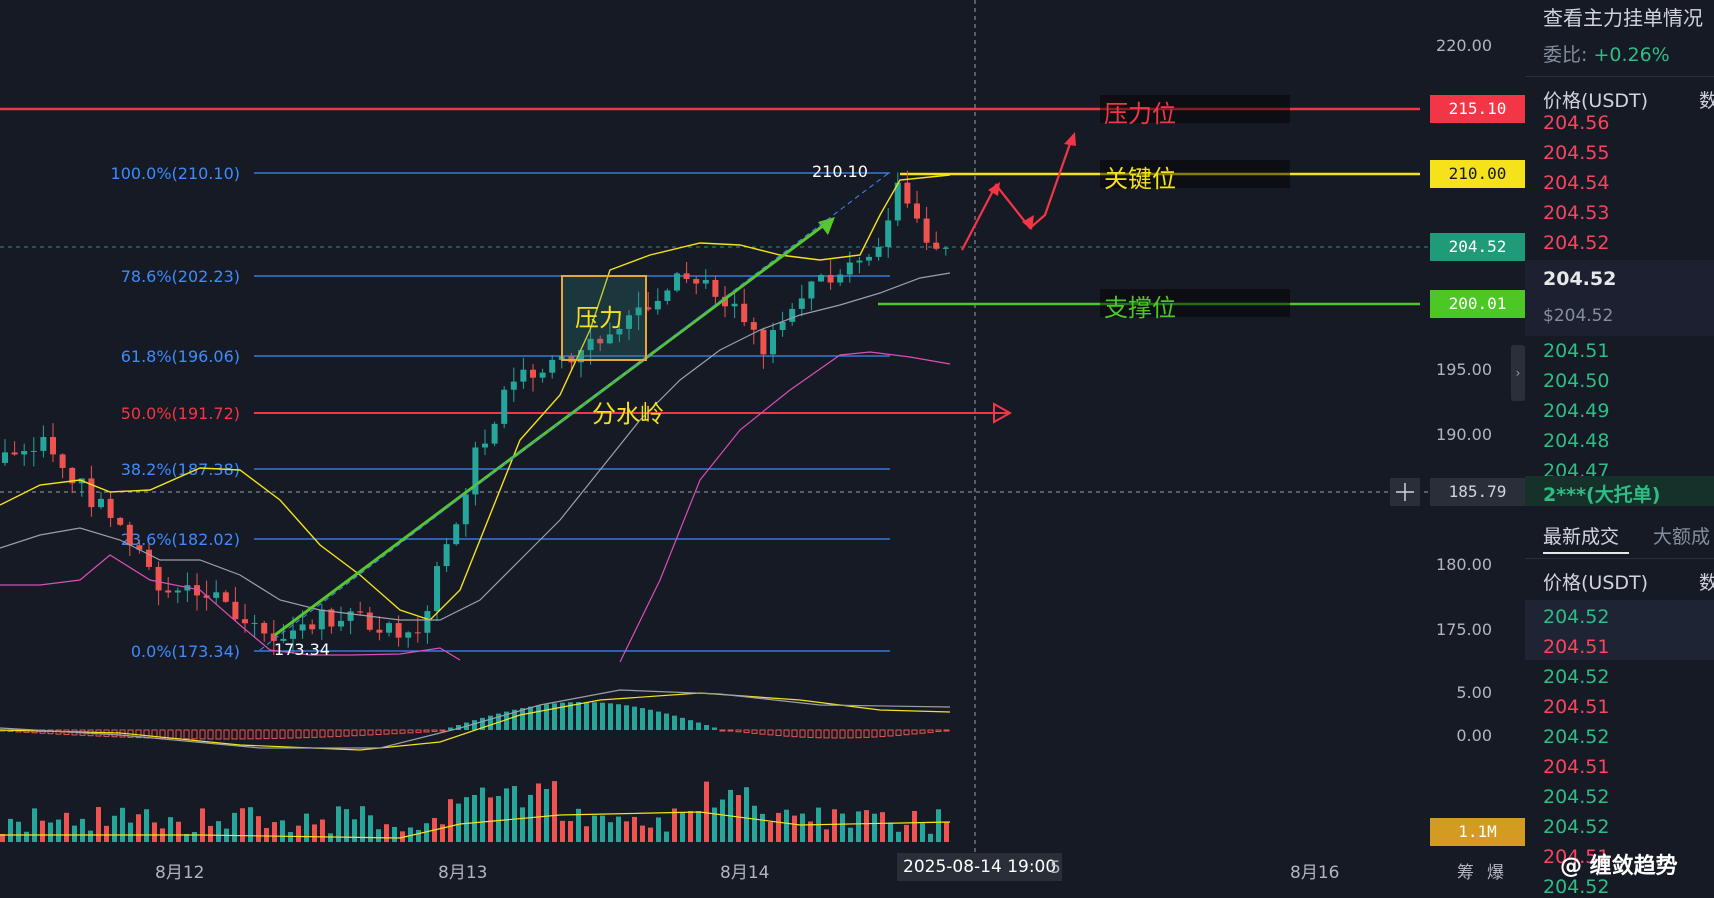  What do you see at coordinates (1576, 411) in the screenshot?
I see `bid-price: 204.49` at bounding box center [1576, 411].